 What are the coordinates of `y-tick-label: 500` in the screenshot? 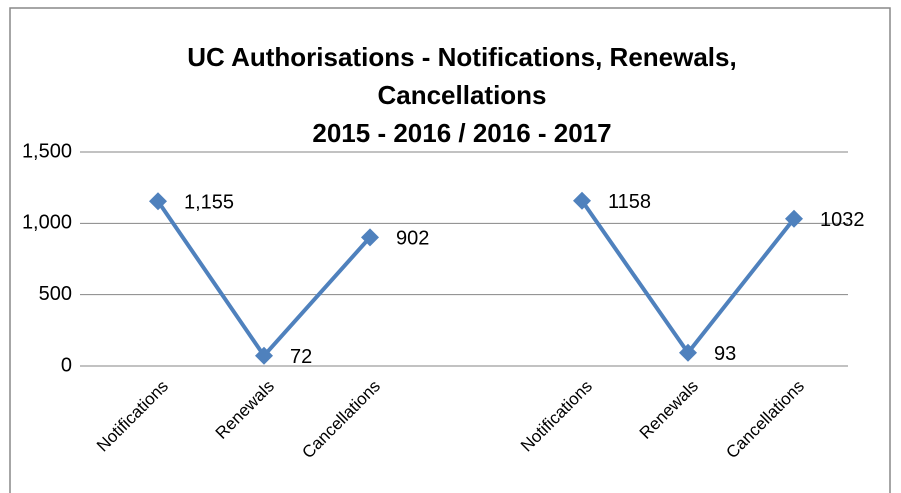 It's located at (55, 294).